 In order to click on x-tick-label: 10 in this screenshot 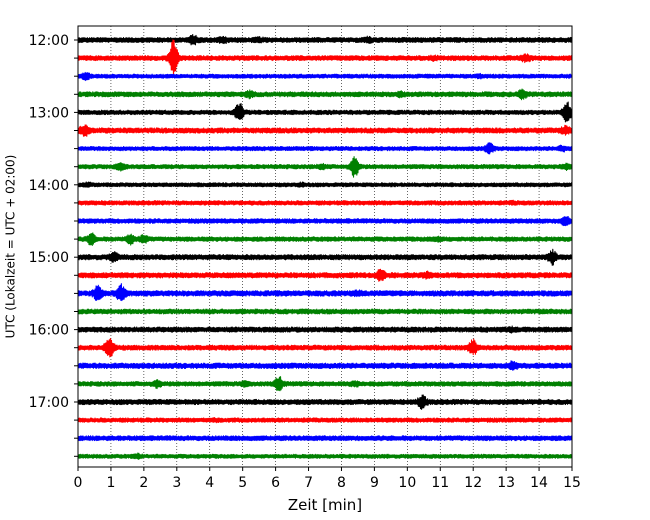, I will do `click(407, 483)`.